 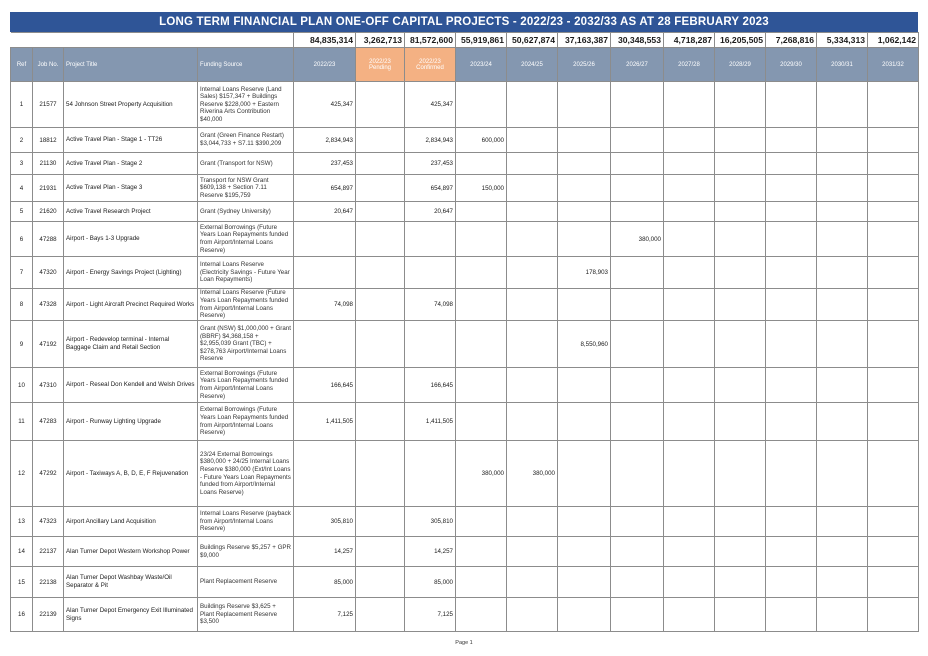 I want to click on row-project-title: Active Travel Plan - Stage 3, so click(x=130, y=188).